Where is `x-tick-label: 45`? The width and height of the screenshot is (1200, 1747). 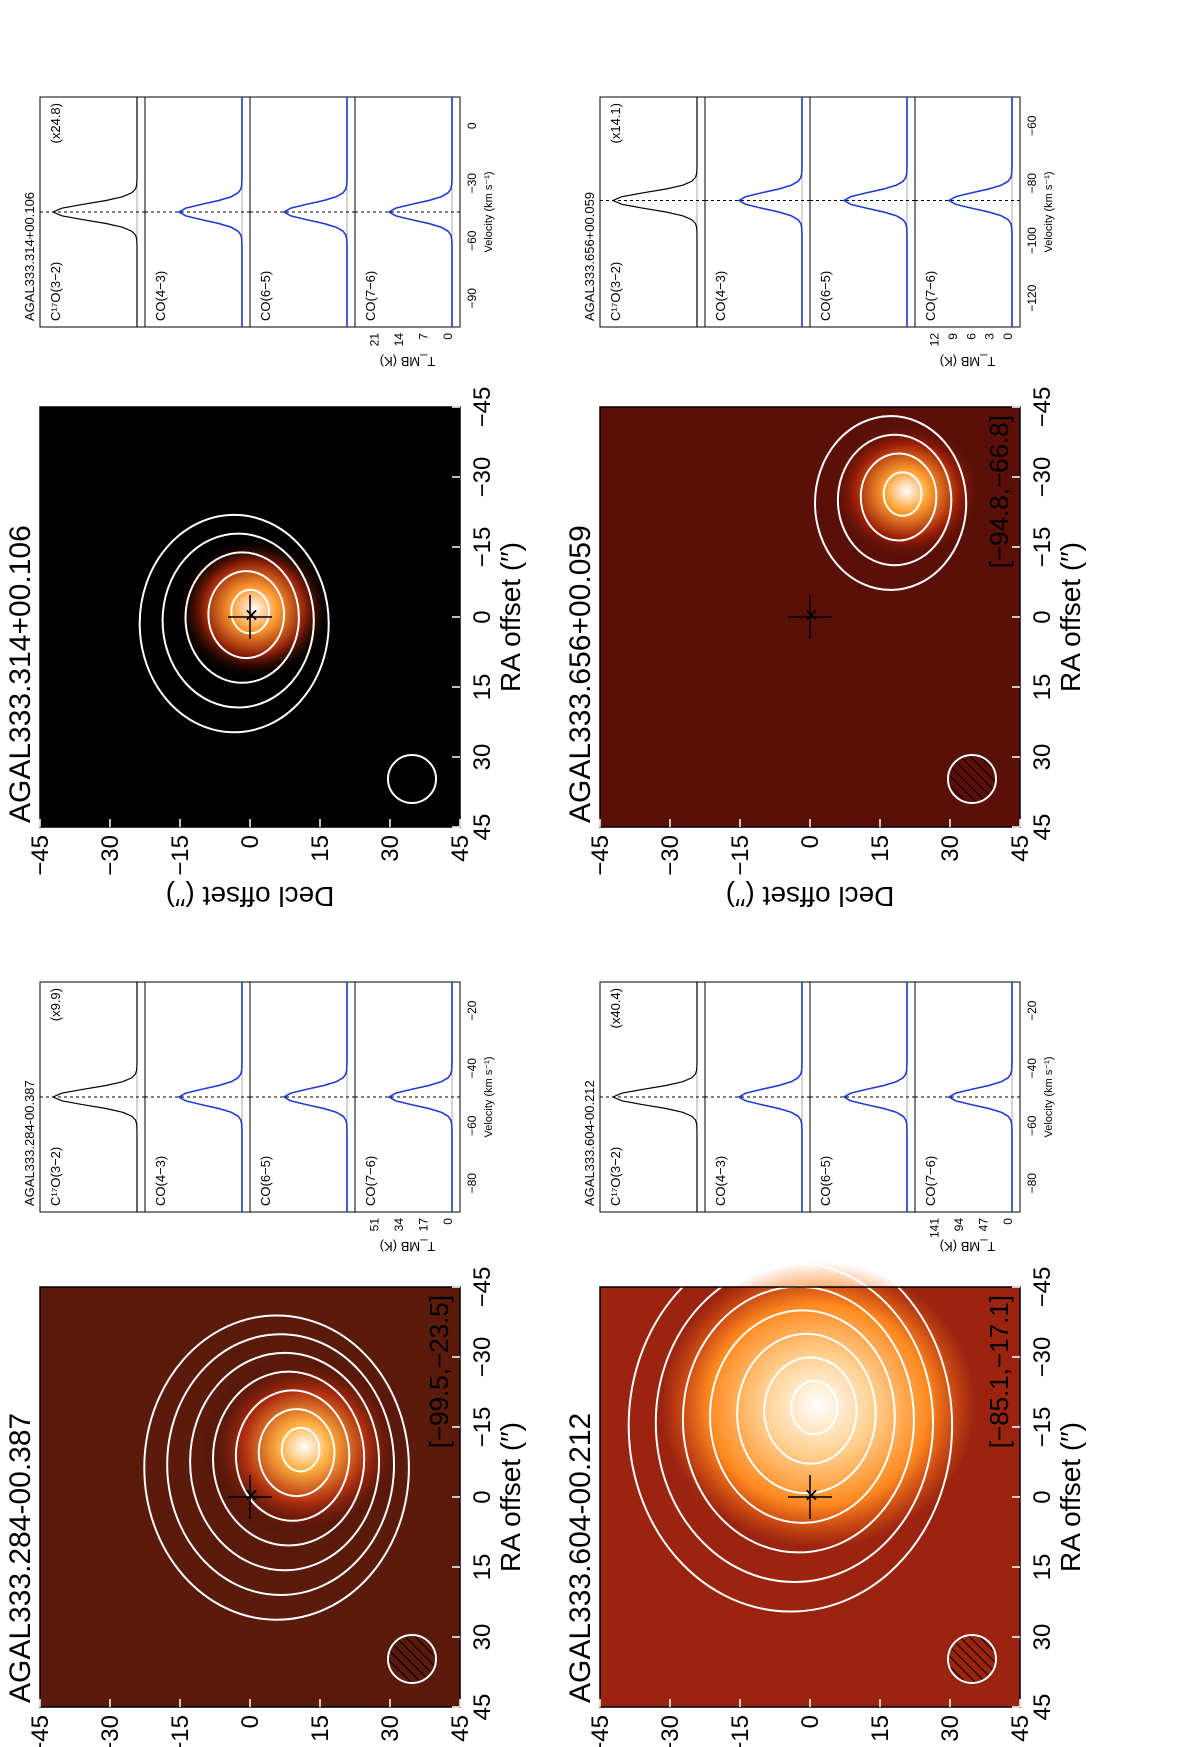
x-tick-label: 45 is located at coordinates (482, 1707).